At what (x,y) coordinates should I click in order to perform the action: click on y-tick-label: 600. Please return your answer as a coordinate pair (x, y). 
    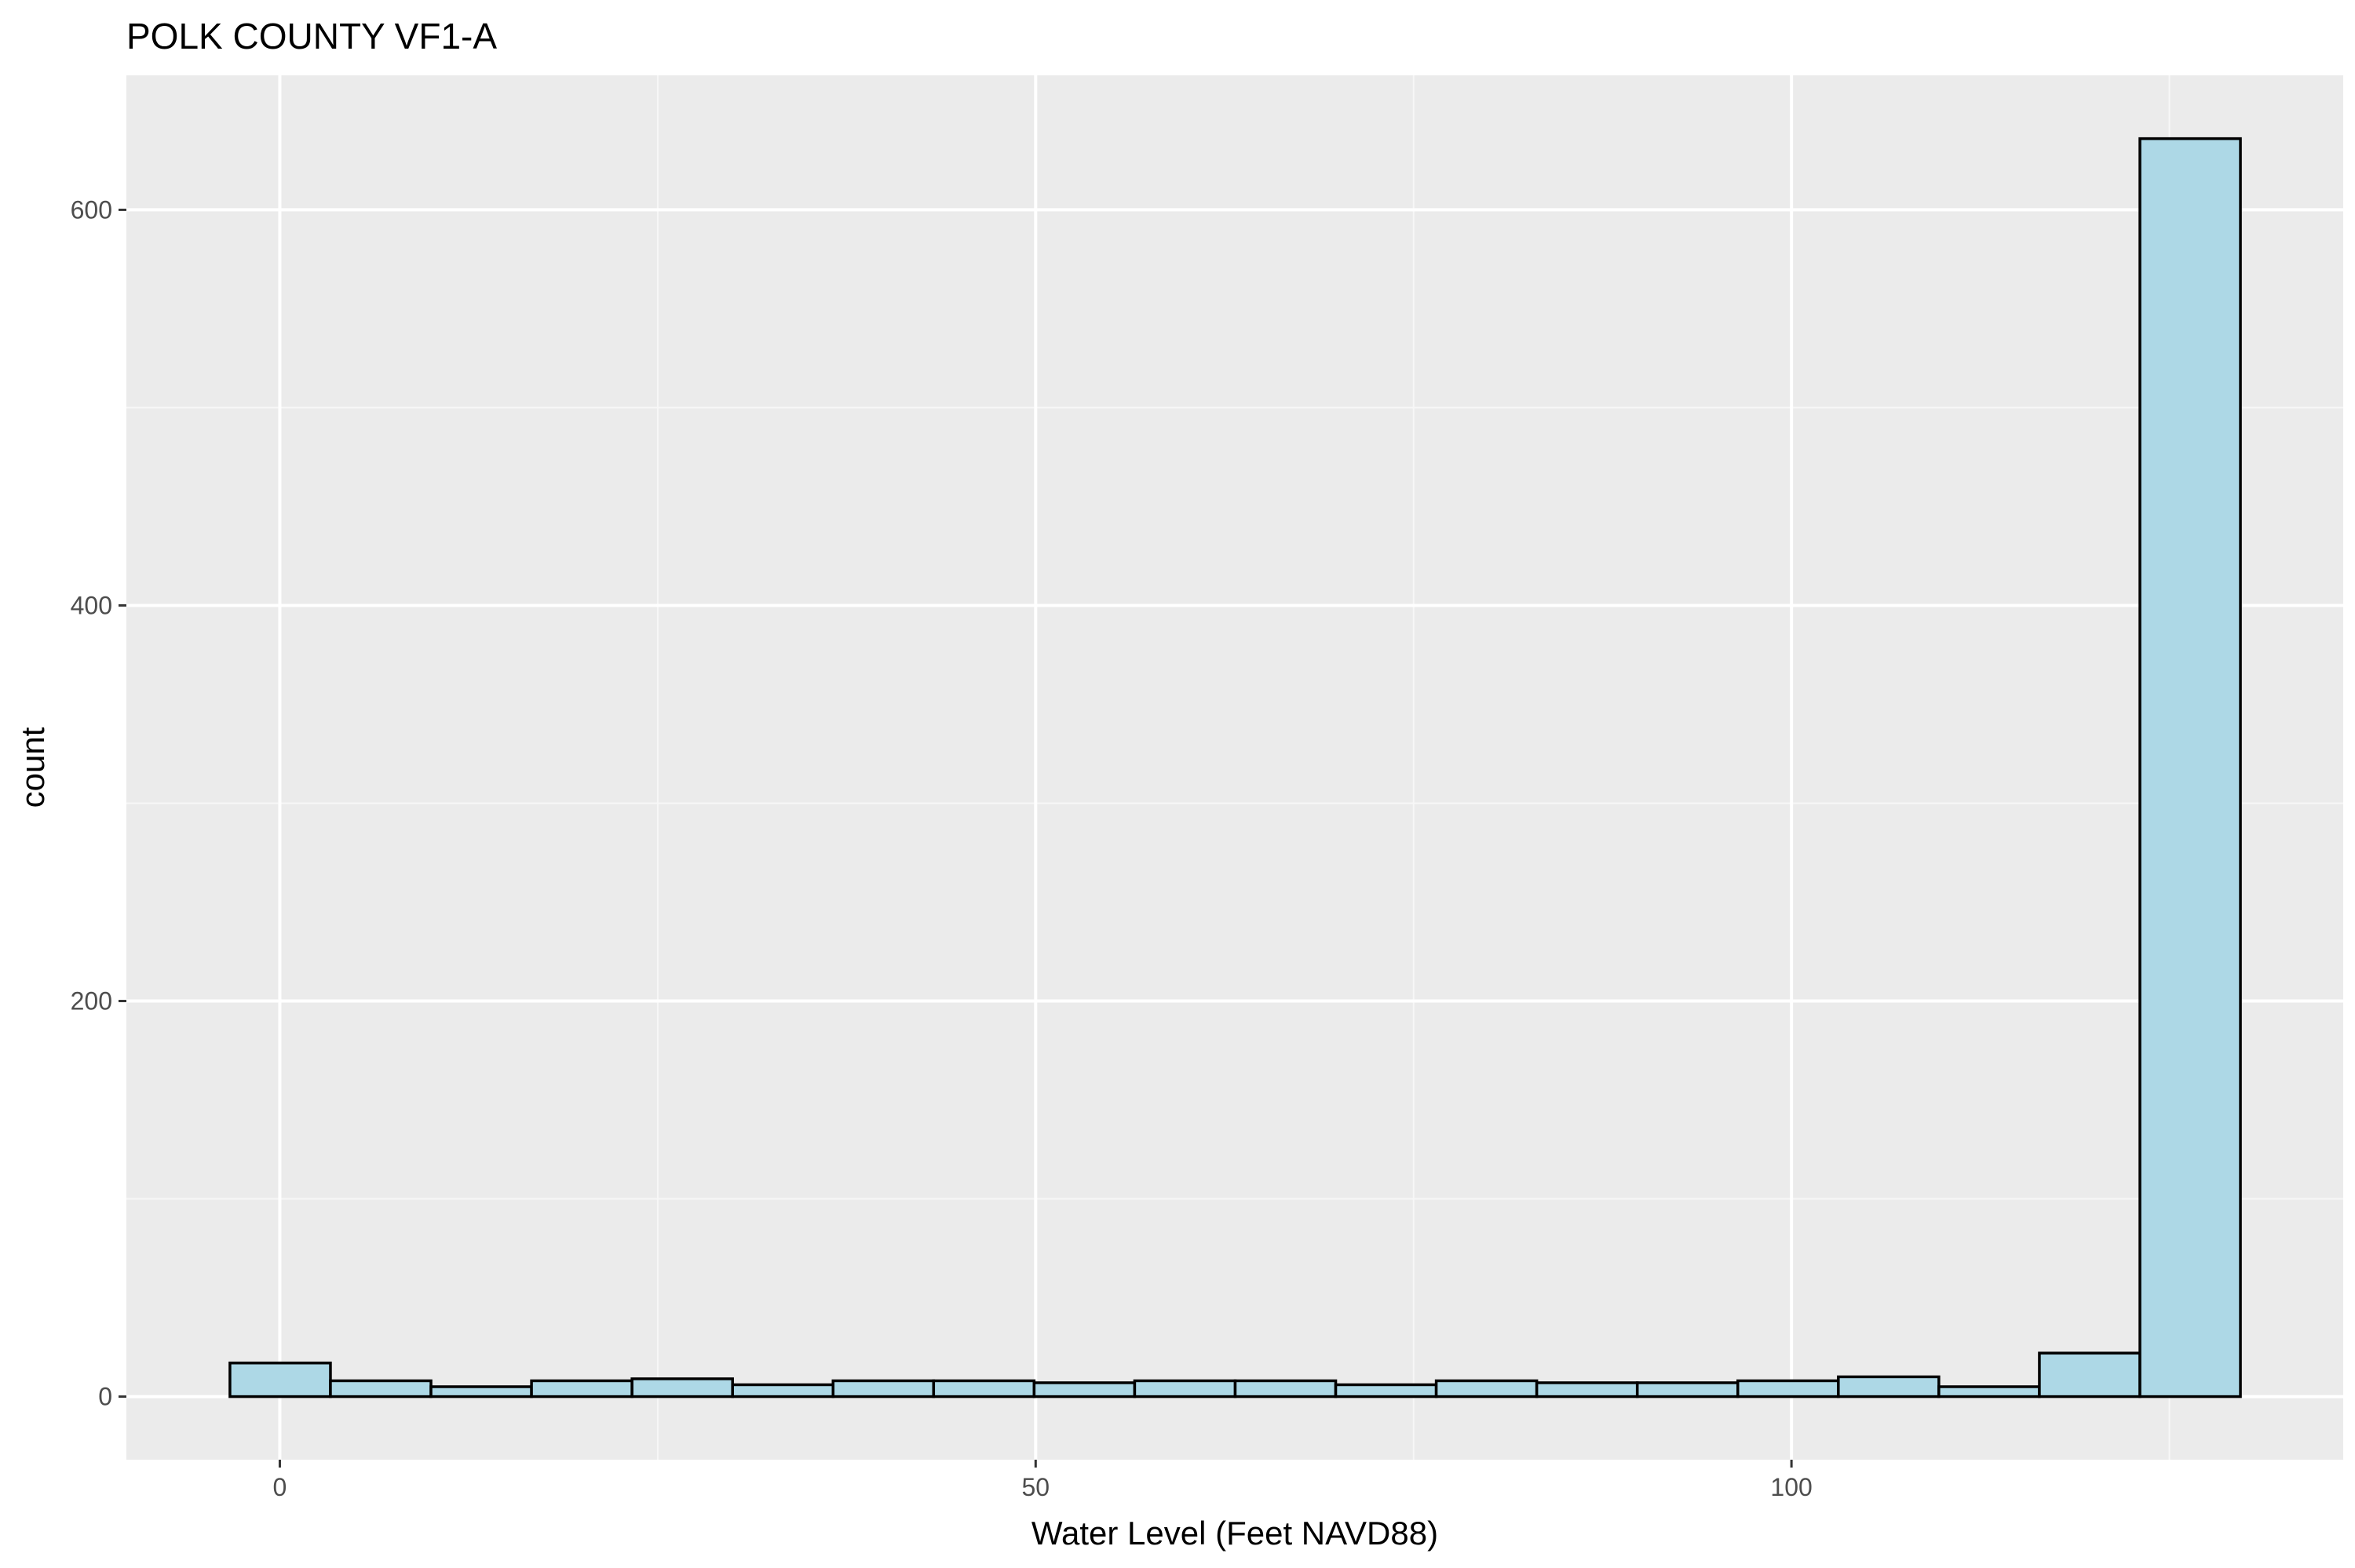
    Looking at the image, I should click on (91, 209).